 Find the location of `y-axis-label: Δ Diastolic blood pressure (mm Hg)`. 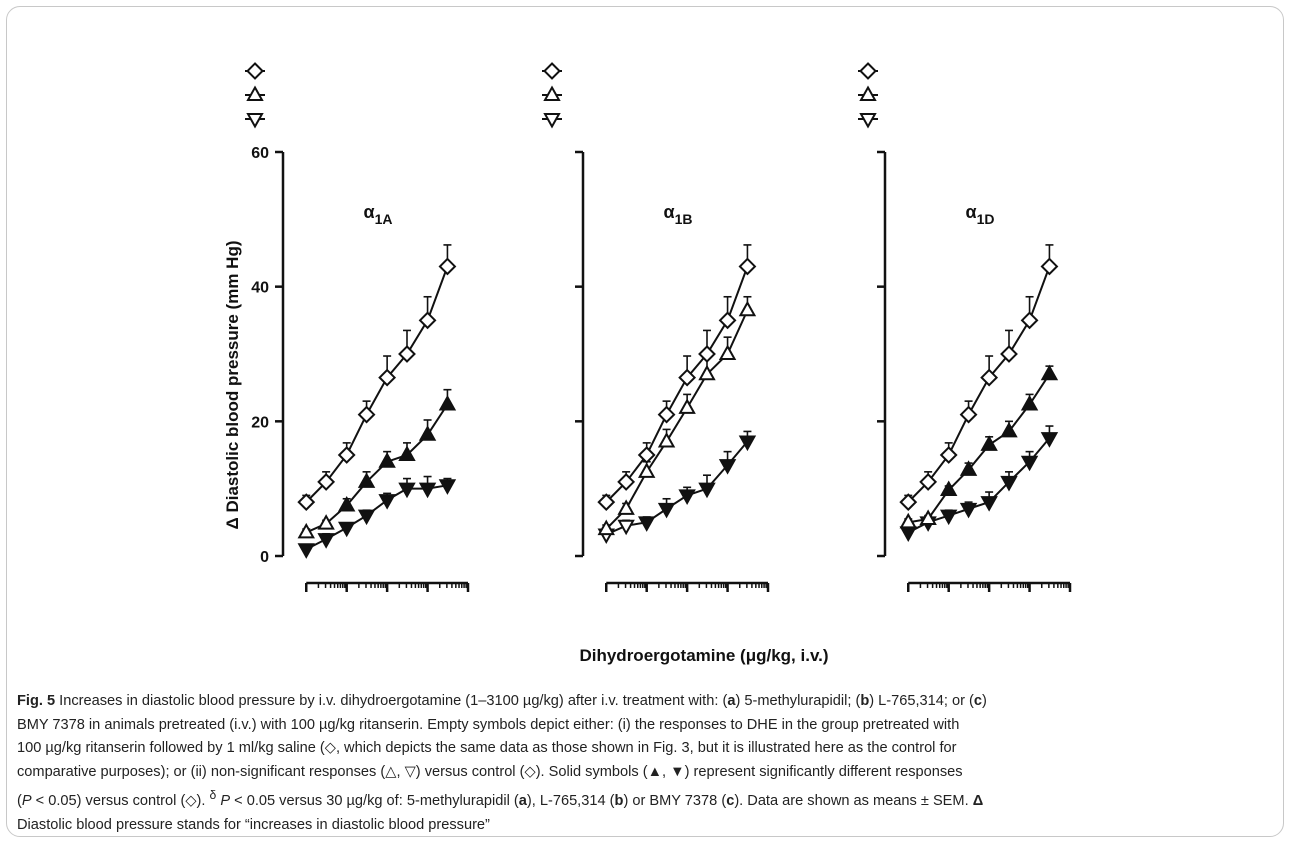

y-axis-label: Δ Diastolic blood pressure (mm Hg) is located at coordinates (232, 385).